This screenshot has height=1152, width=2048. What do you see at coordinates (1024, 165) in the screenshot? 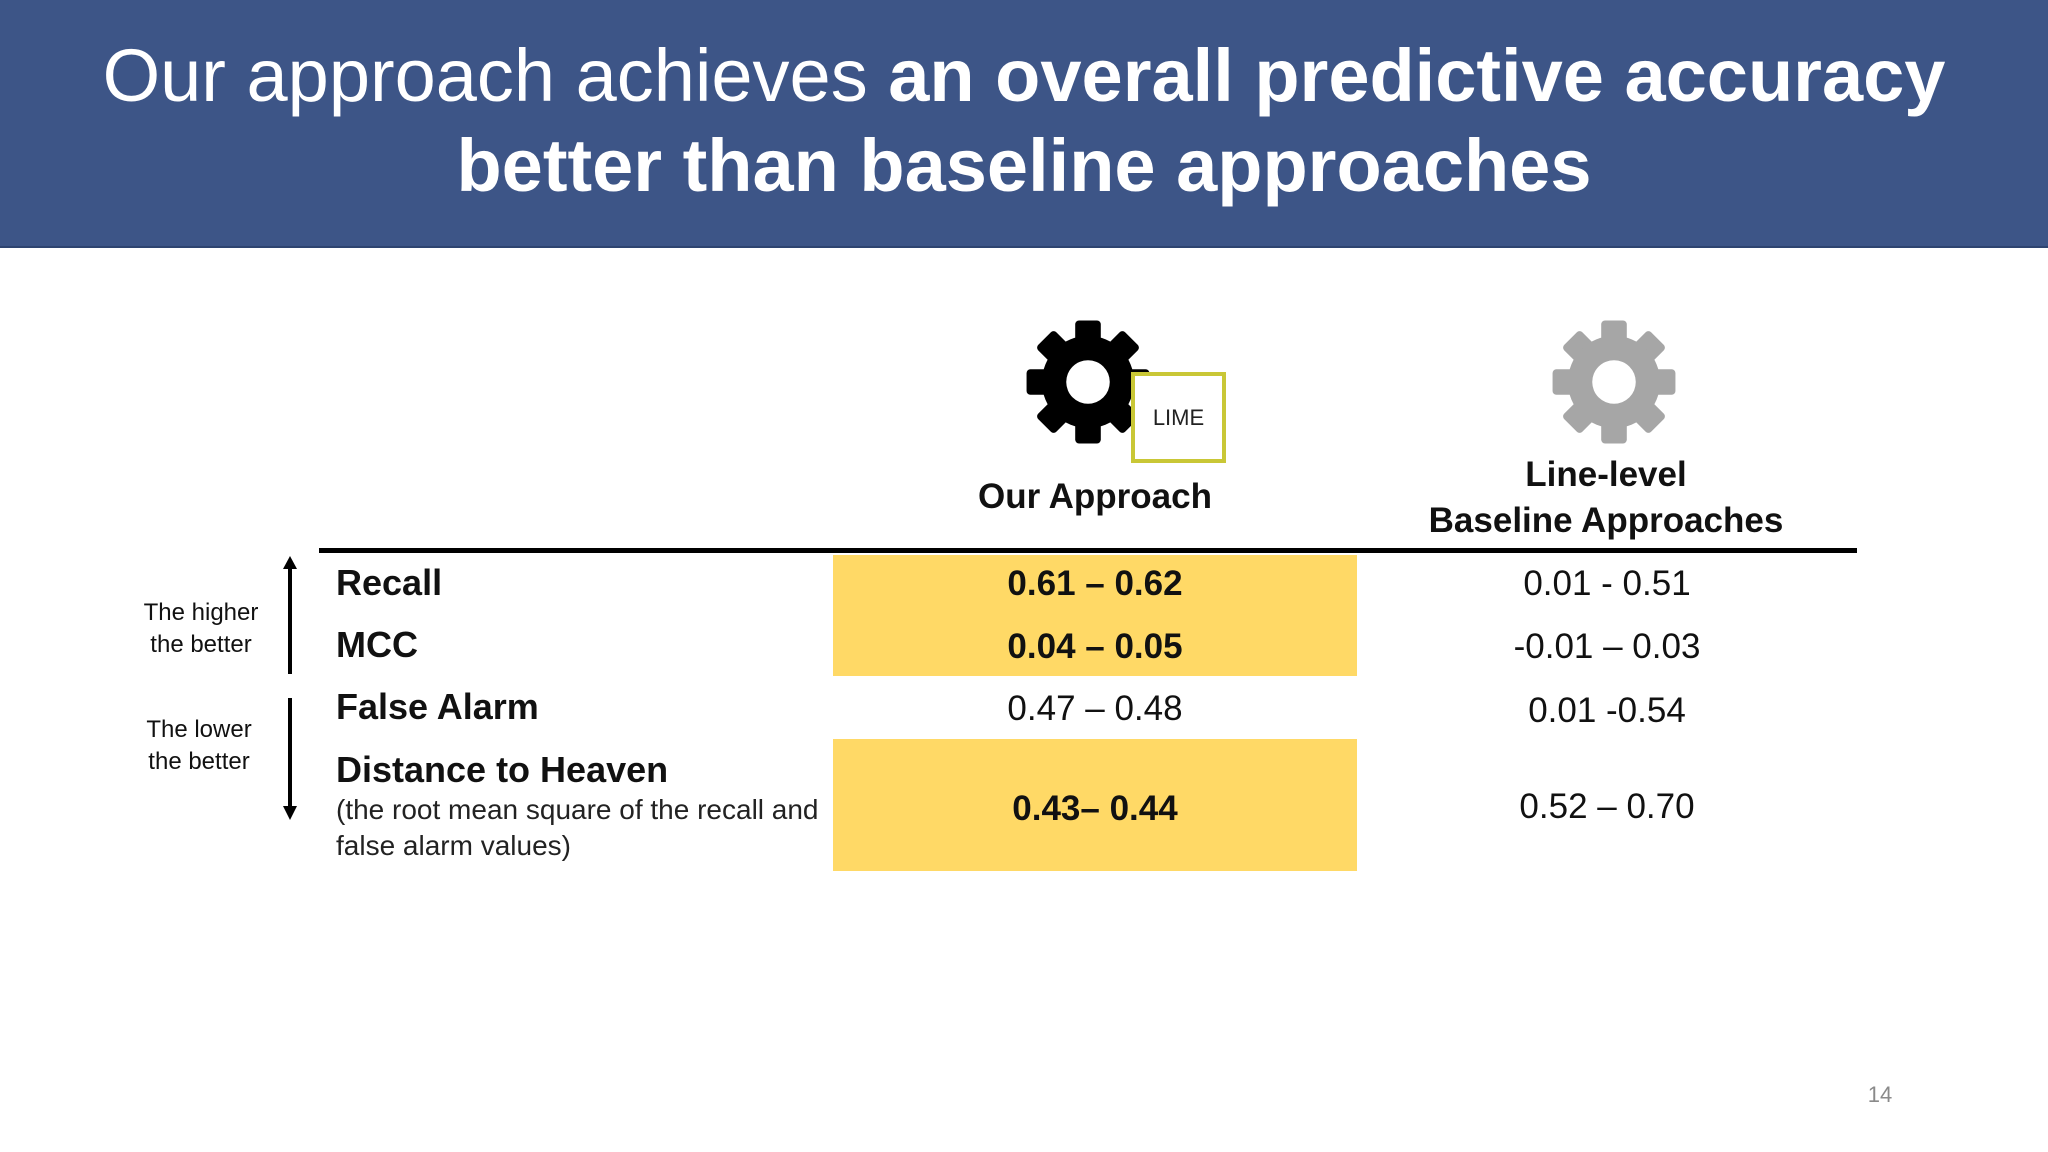
I see `slide-title-line-2: better than baseline approaches` at bounding box center [1024, 165].